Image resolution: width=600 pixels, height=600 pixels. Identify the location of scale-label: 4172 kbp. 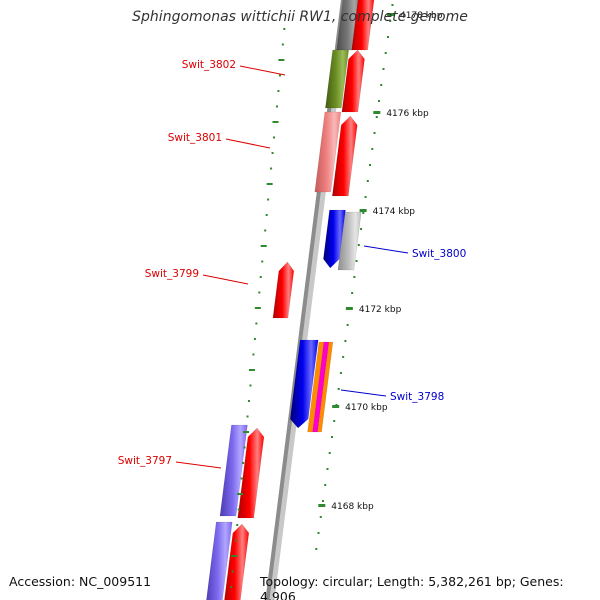
(380, 310).